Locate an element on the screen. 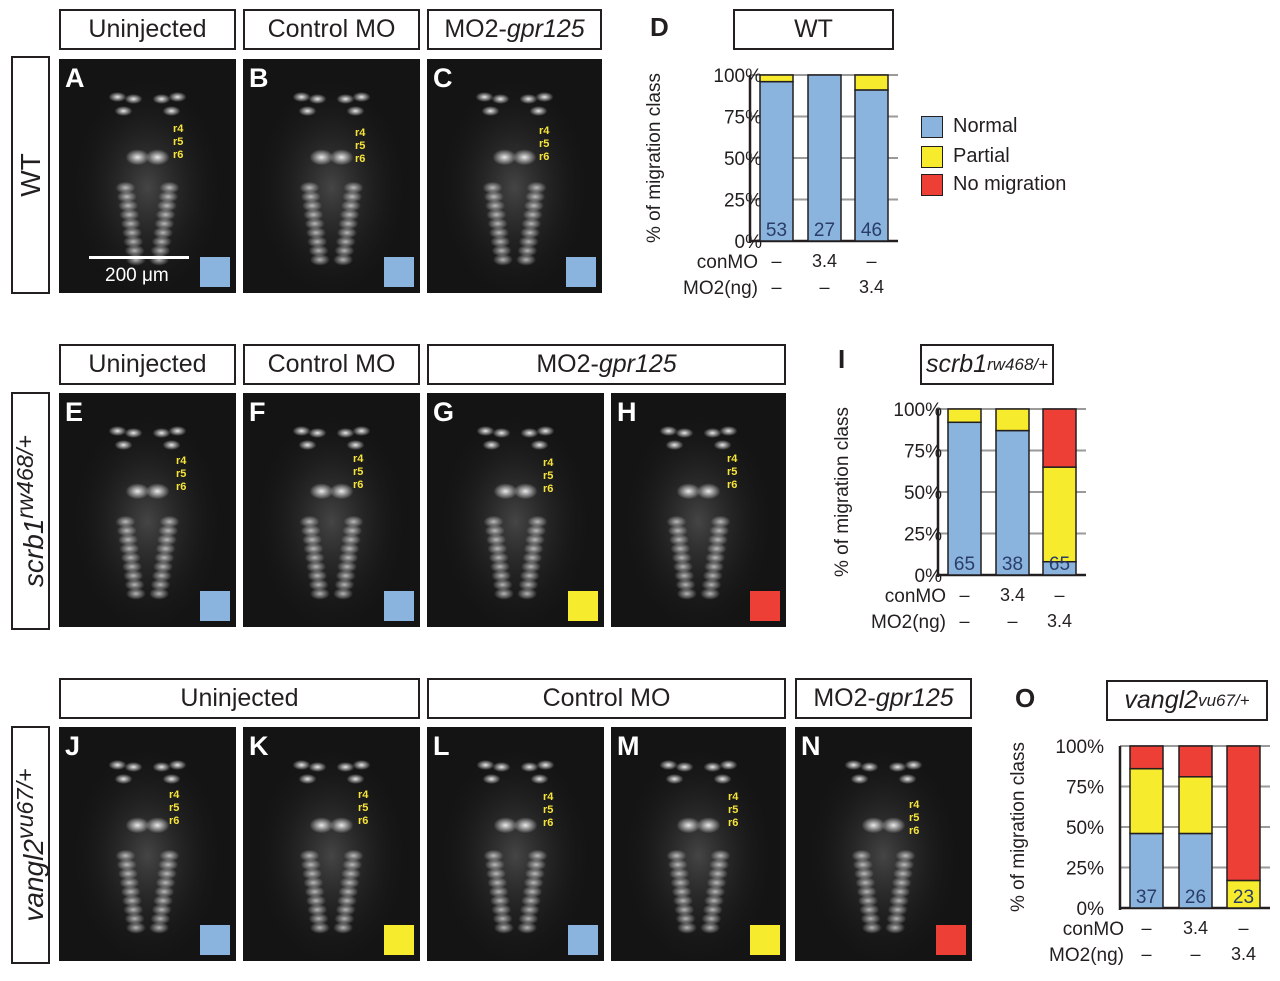 This screenshot has height=981, width=1280. header-uninjected-wt: Uninjected is located at coordinates (147, 29).